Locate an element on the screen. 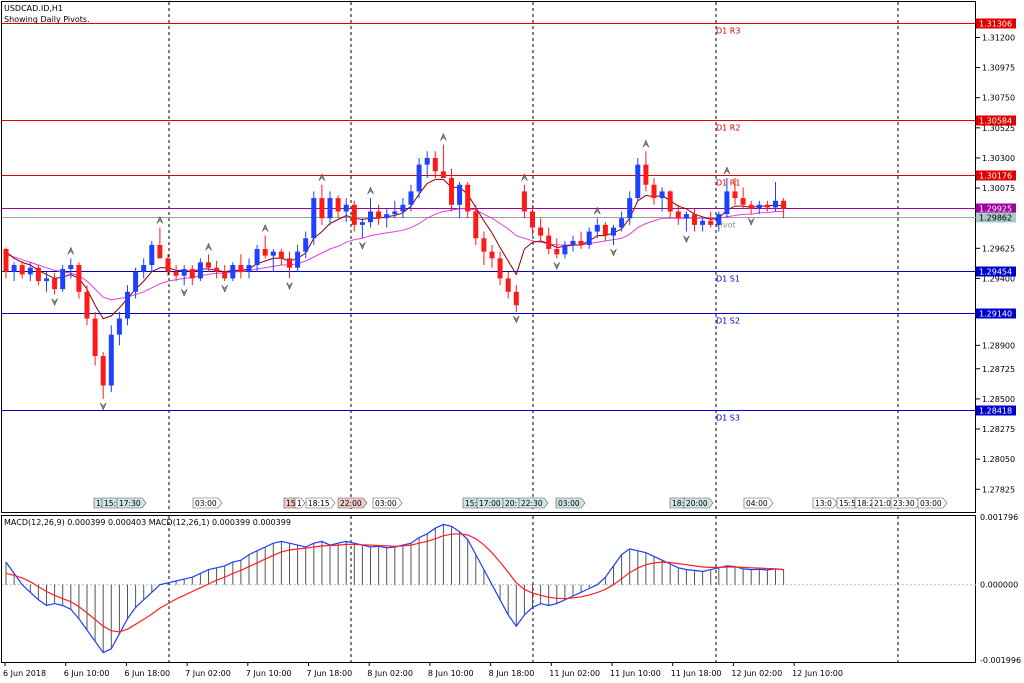 Image resolution: width=1024 pixels, height=683 pixels. time-marker: 22:00 is located at coordinates (352, 503).